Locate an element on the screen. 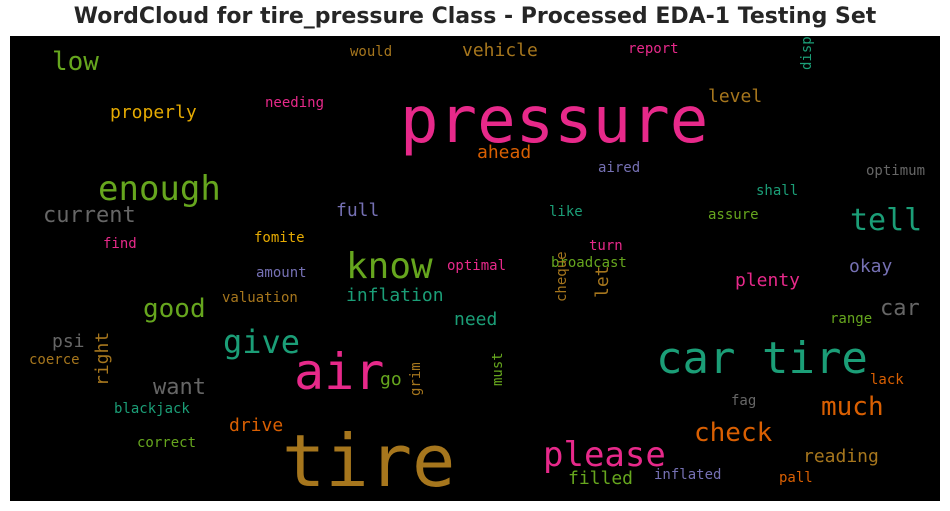 This screenshot has width=950, height=511. word-plenty: plenty is located at coordinates (767, 280).